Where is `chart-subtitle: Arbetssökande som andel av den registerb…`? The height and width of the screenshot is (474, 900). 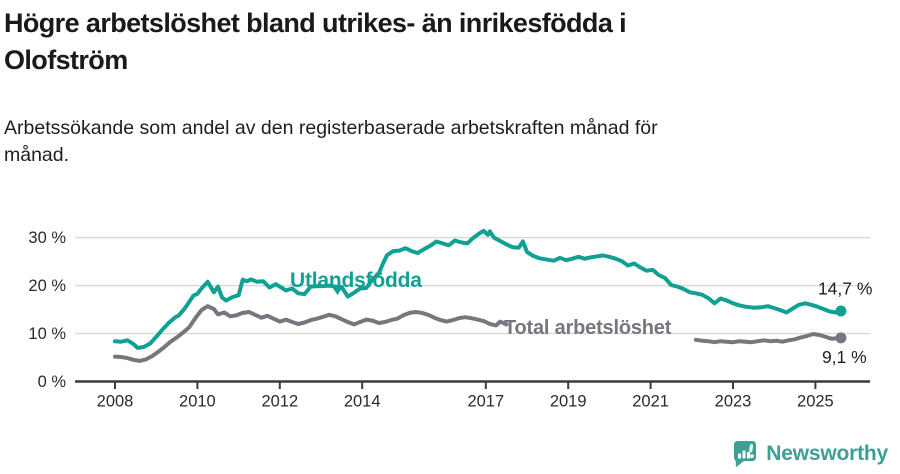
chart-subtitle: Arbetssökande som andel av den registerb… is located at coordinates (394, 142).